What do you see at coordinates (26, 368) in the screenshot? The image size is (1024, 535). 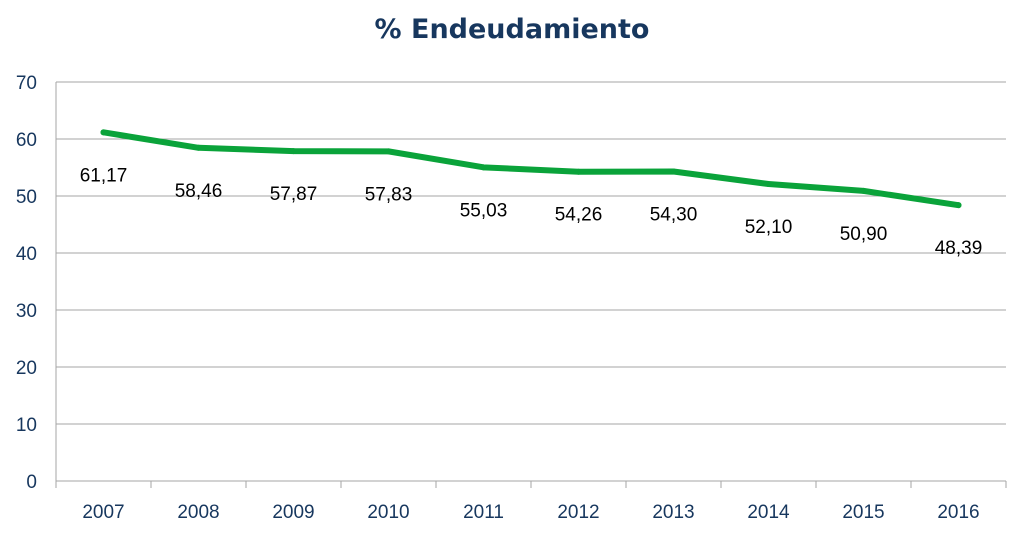 I see `y-tick-label: 20` at bounding box center [26, 368].